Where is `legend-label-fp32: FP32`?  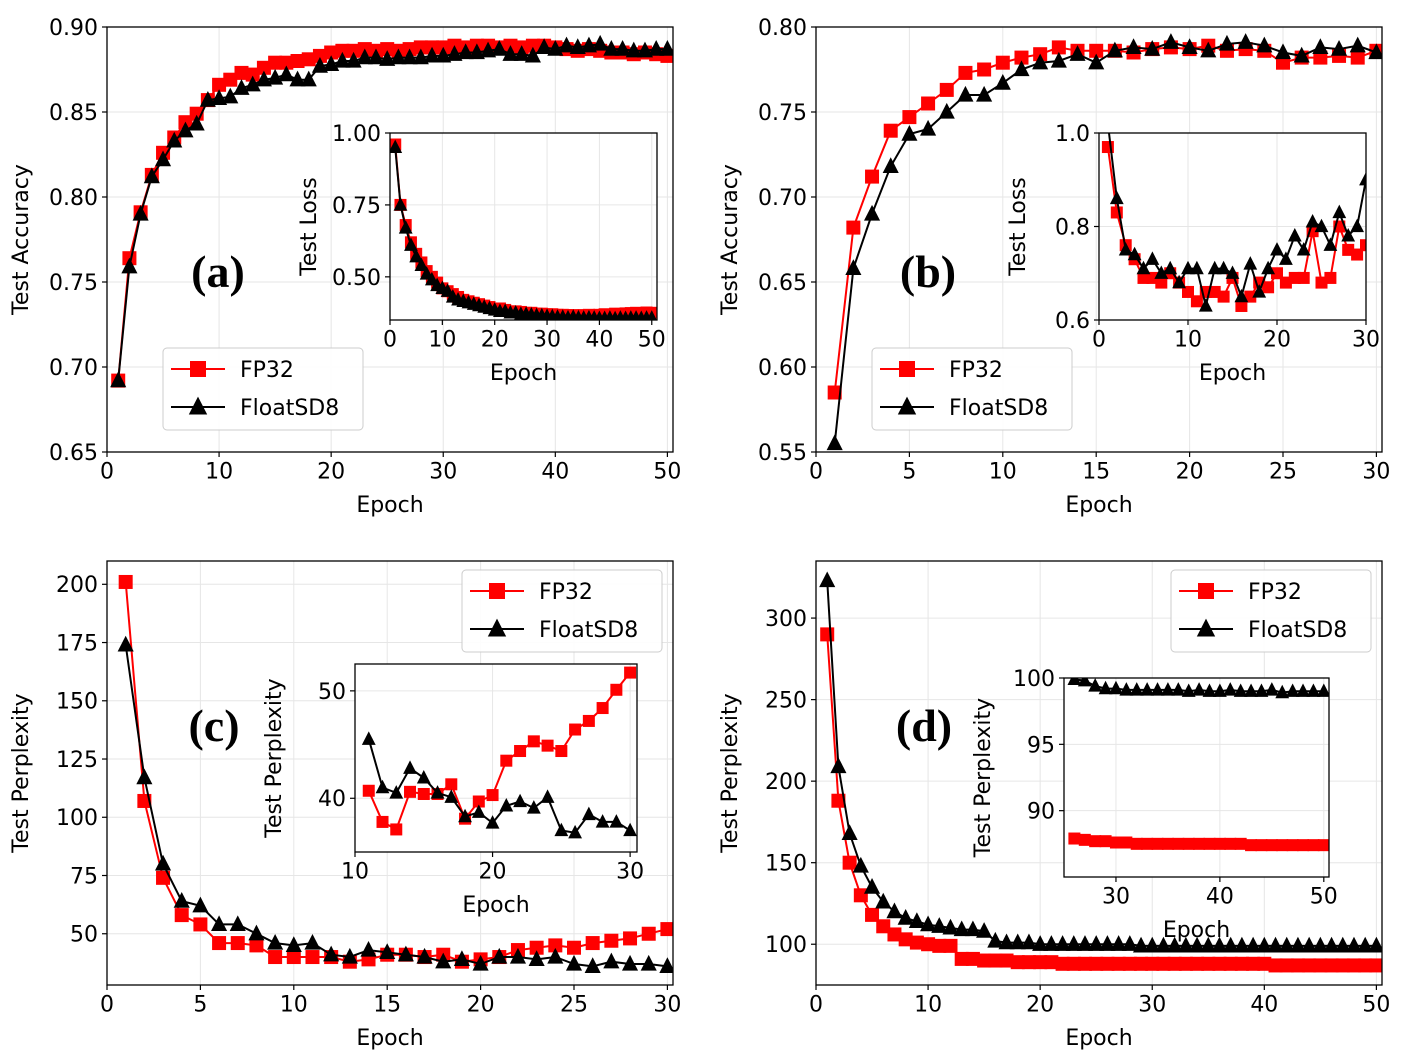 legend-label-fp32: FP32 is located at coordinates (1275, 592).